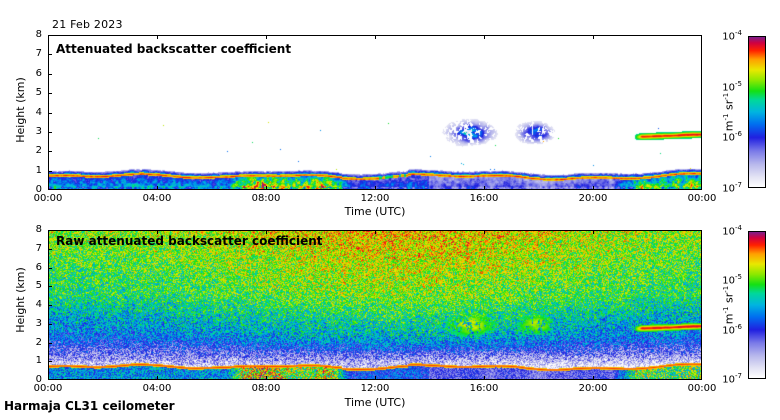 The height and width of the screenshot is (420, 780). I want to click on bottom-panel-x-axis-title: Time (UTC), so click(375, 402).